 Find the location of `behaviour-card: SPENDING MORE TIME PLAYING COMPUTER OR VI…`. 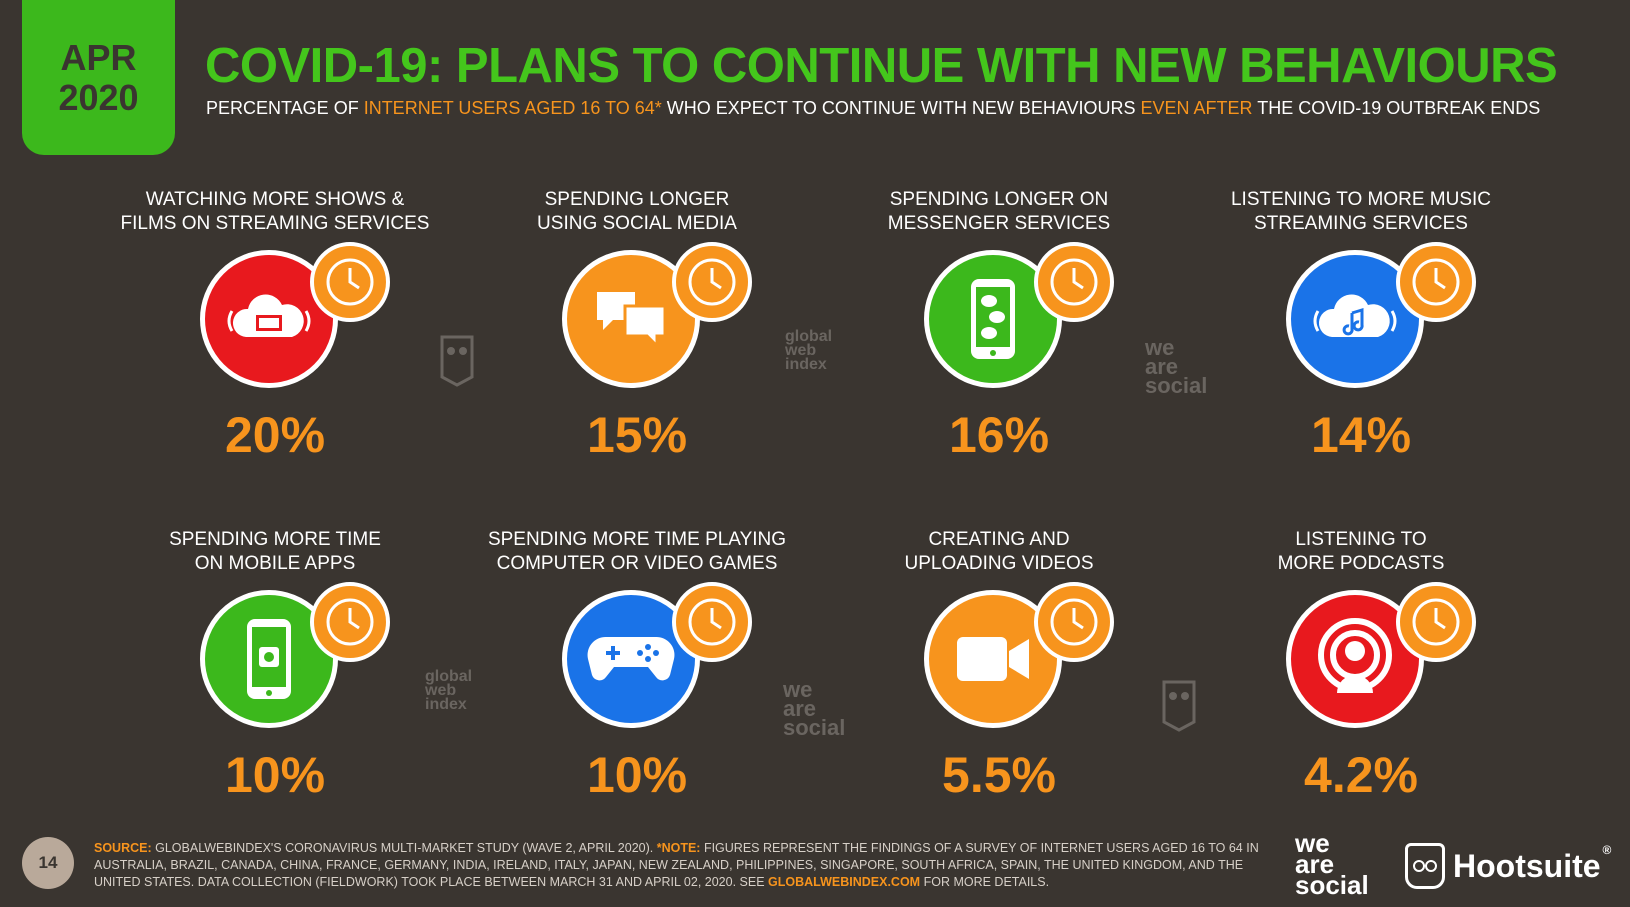

behaviour-card: SPENDING MORE TIME PLAYING COMPUTER OR VI… is located at coordinates (637, 666).